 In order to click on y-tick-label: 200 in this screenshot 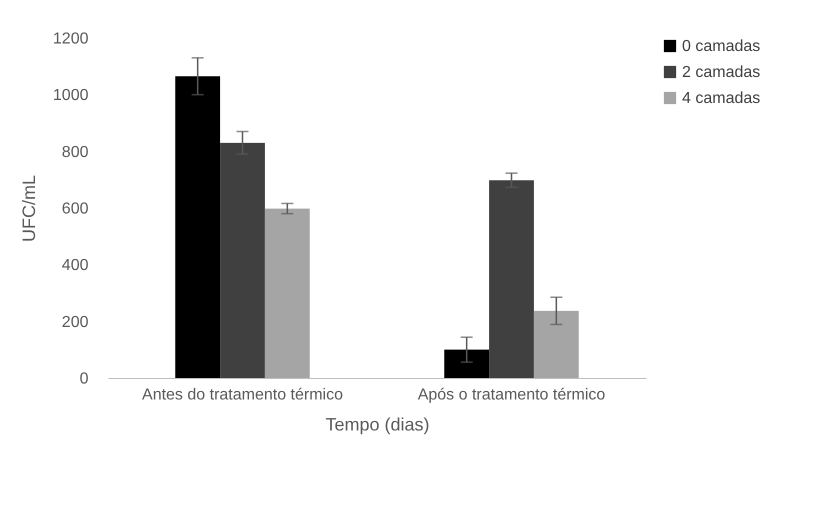, I will do `click(75, 322)`.